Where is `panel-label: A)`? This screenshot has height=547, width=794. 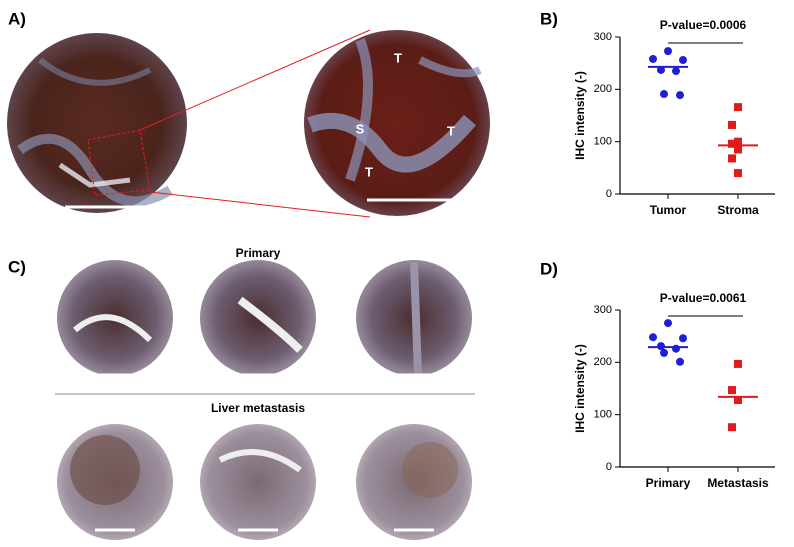
panel-label: A) is located at coordinates (17, 18).